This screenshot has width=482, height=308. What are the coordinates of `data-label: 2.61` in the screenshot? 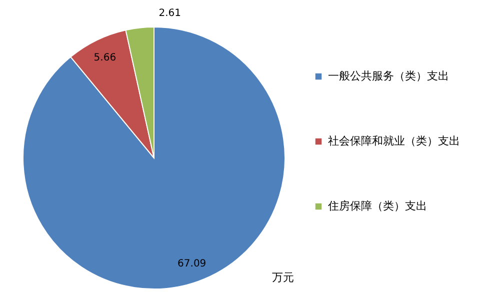 It's located at (169, 13).